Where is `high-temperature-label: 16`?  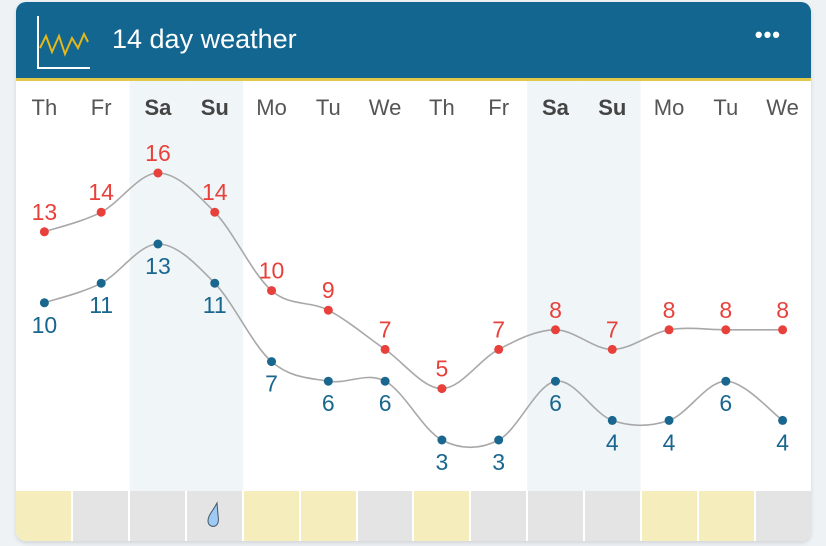 high-temperature-label: 16 is located at coordinates (158, 153).